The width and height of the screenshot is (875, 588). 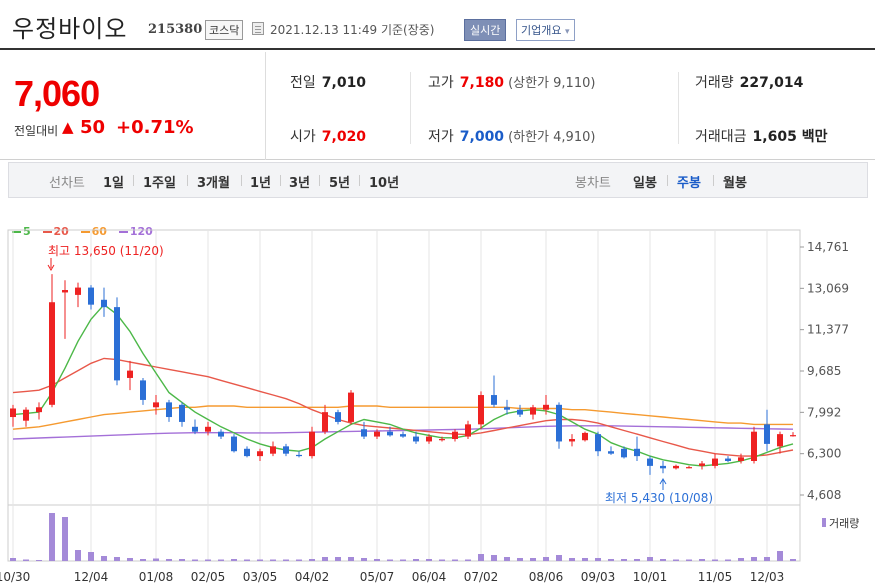 I want to click on stat-label: 저가, so click(x=441, y=137).